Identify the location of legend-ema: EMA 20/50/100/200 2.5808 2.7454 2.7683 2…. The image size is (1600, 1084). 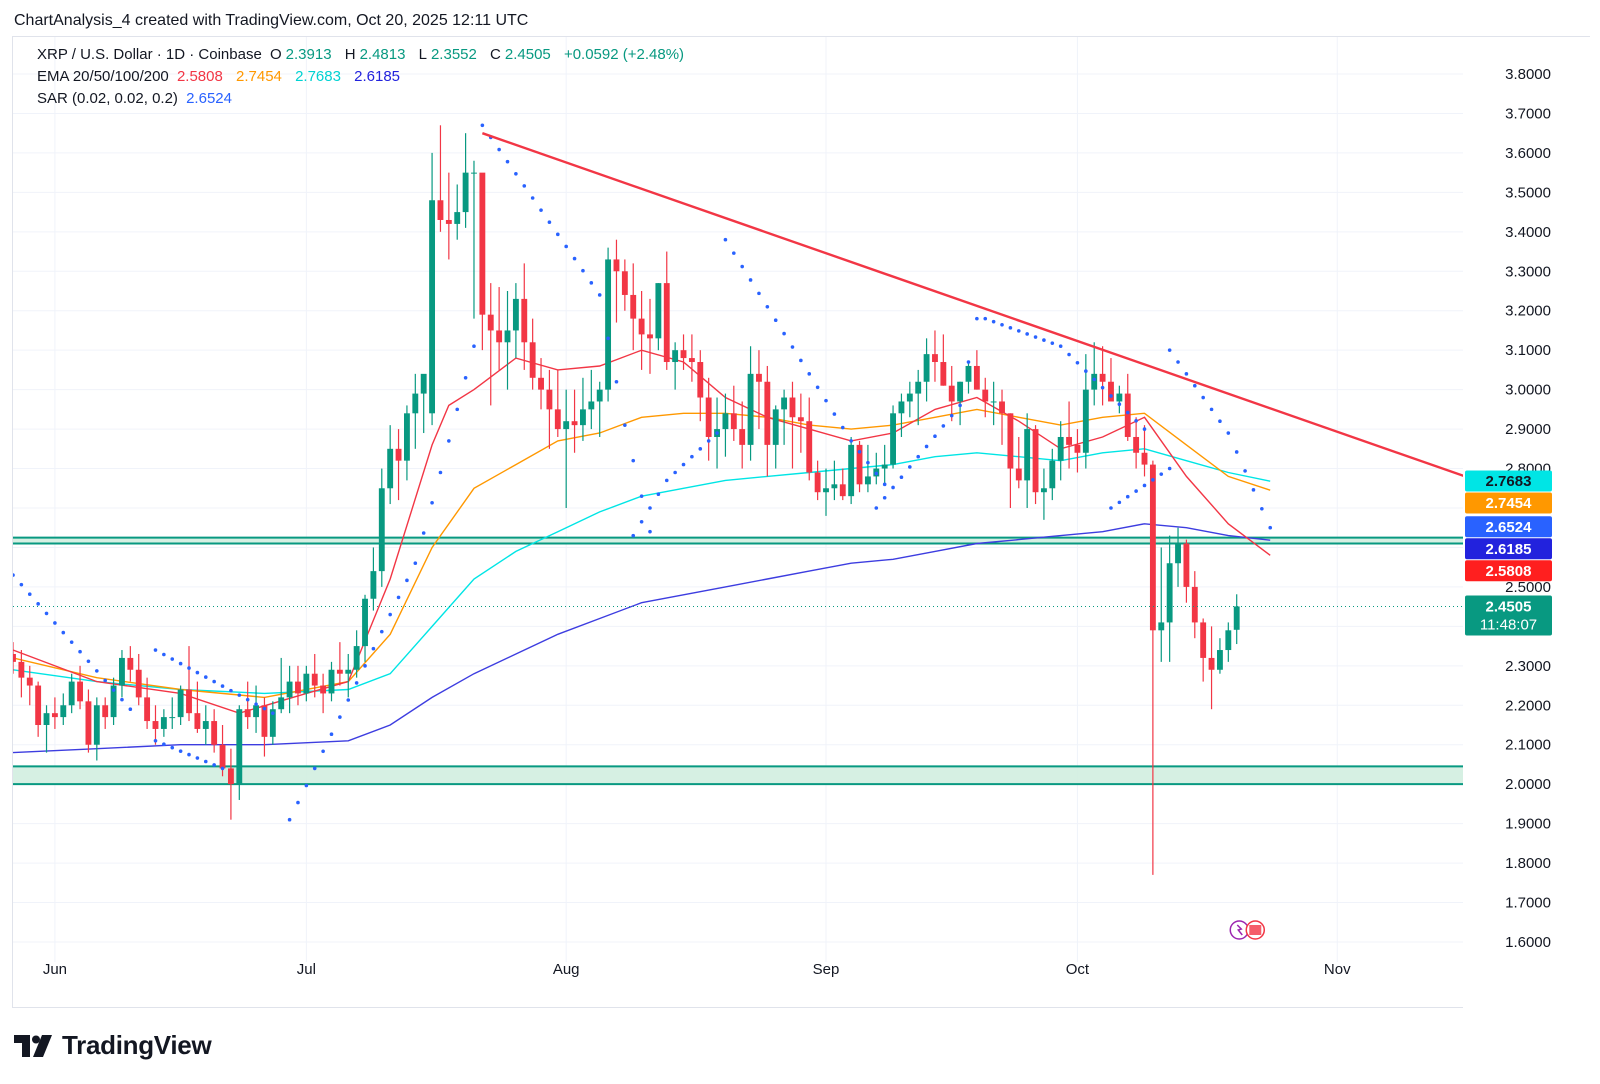
(223, 76).